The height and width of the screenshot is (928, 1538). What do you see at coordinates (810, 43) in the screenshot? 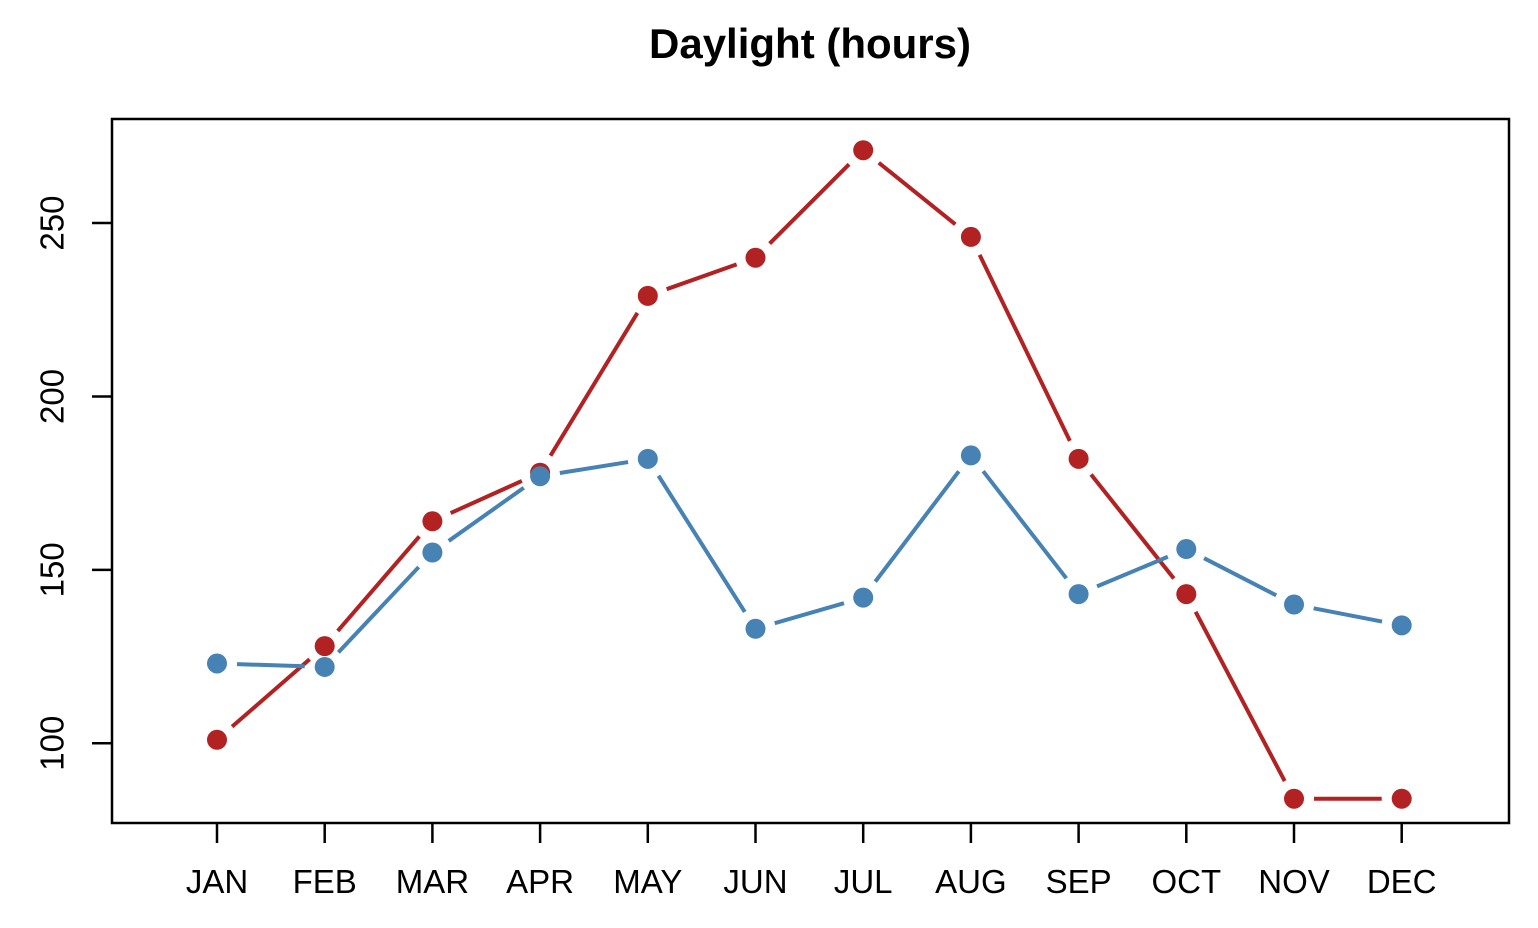
I see `chart-title: Daylight (hours)` at bounding box center [810, 43].